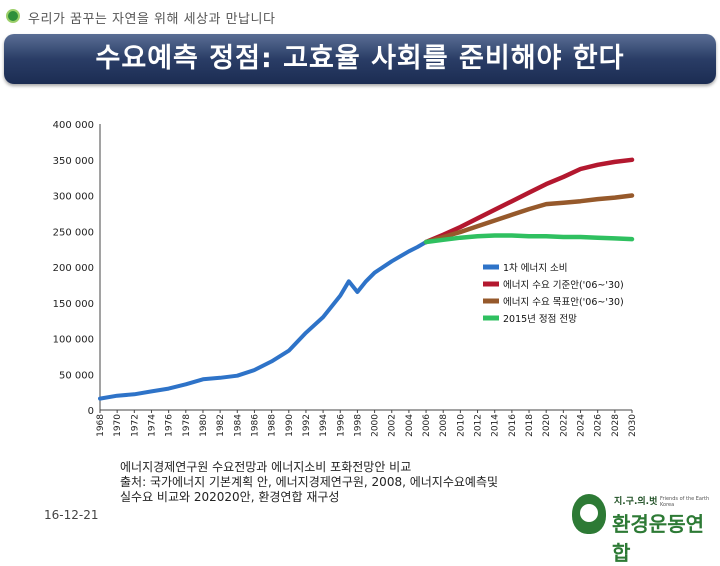 The width and height of the screenshot is (720, 566). Describe the element at coordinates (513, 425) in the screenshot. I see `x-tick-label: 2016` at that location.